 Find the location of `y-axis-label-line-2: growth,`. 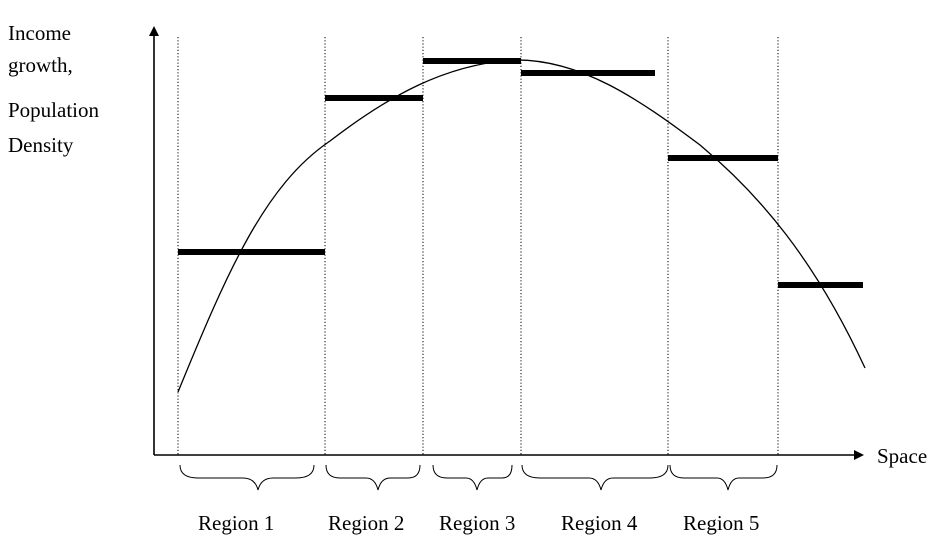

y-axis-label-line-2: growth, is located at coordinates (40, 65).